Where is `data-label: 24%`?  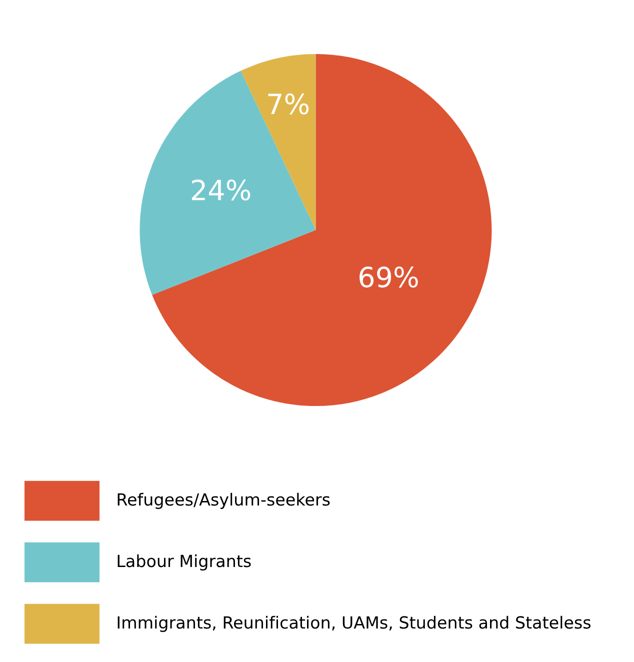 data-label: 24% is located at coordinates (221, 190).